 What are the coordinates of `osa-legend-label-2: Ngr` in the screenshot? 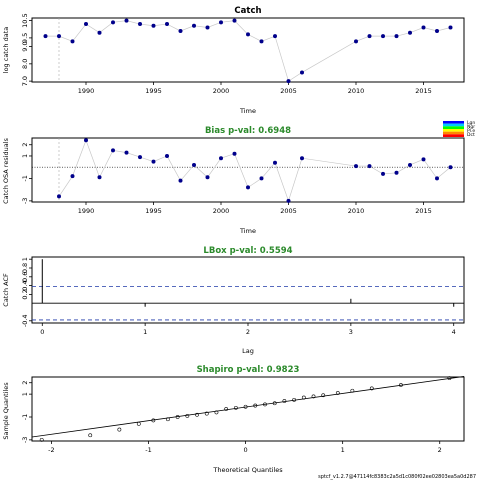 It's located at (471, 127).